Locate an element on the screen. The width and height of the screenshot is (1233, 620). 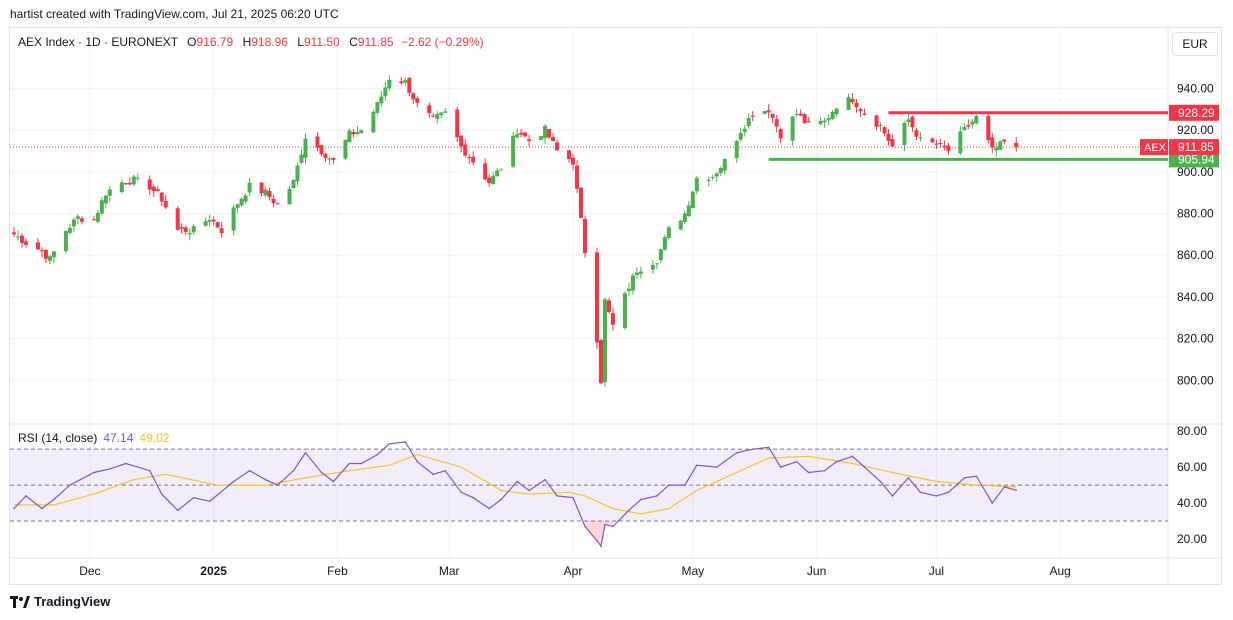
open-value: 916.79 is located at coordinates (215, 42).